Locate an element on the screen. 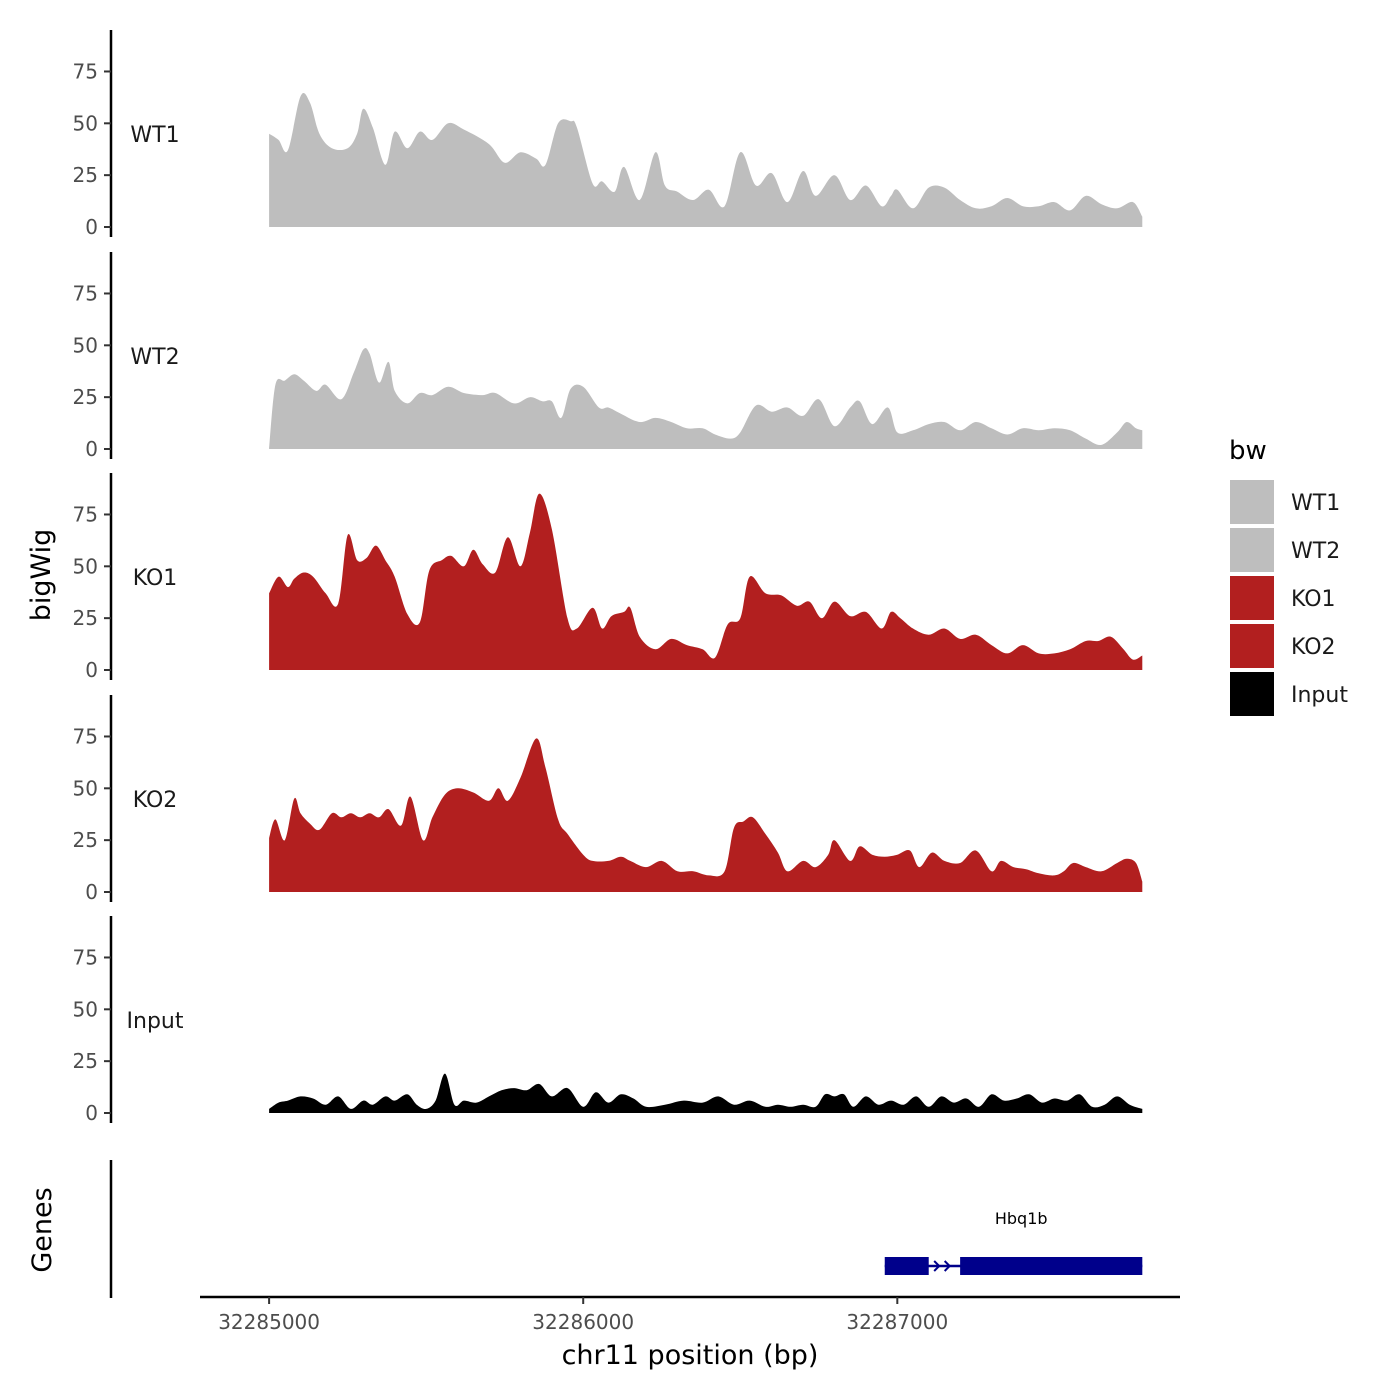 The height and width of the screenshot is (1400, 1400). x-axis-title: chr11 position (bp) is located at coordinates (690, 1355).